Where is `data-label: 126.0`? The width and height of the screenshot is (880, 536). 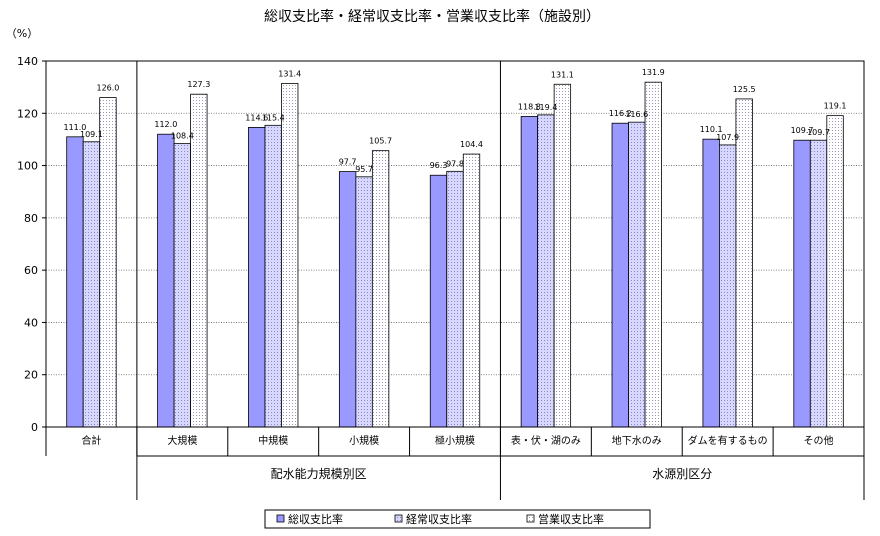 data-label: 126.0 is located at coordinates (107, 88).